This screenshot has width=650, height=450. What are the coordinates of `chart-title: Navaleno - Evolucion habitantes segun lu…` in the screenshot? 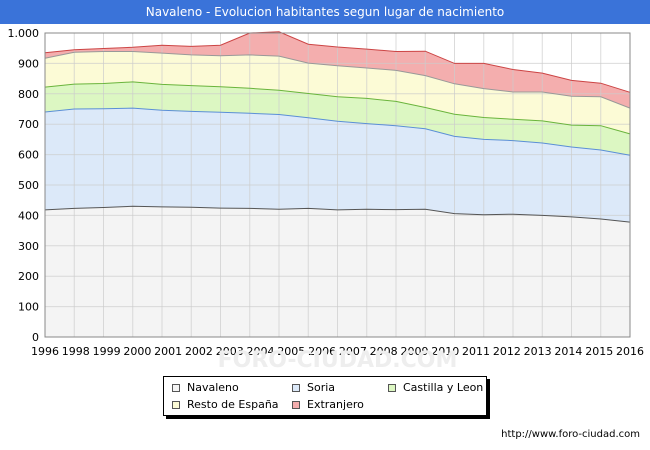 It's located at (325, 12).